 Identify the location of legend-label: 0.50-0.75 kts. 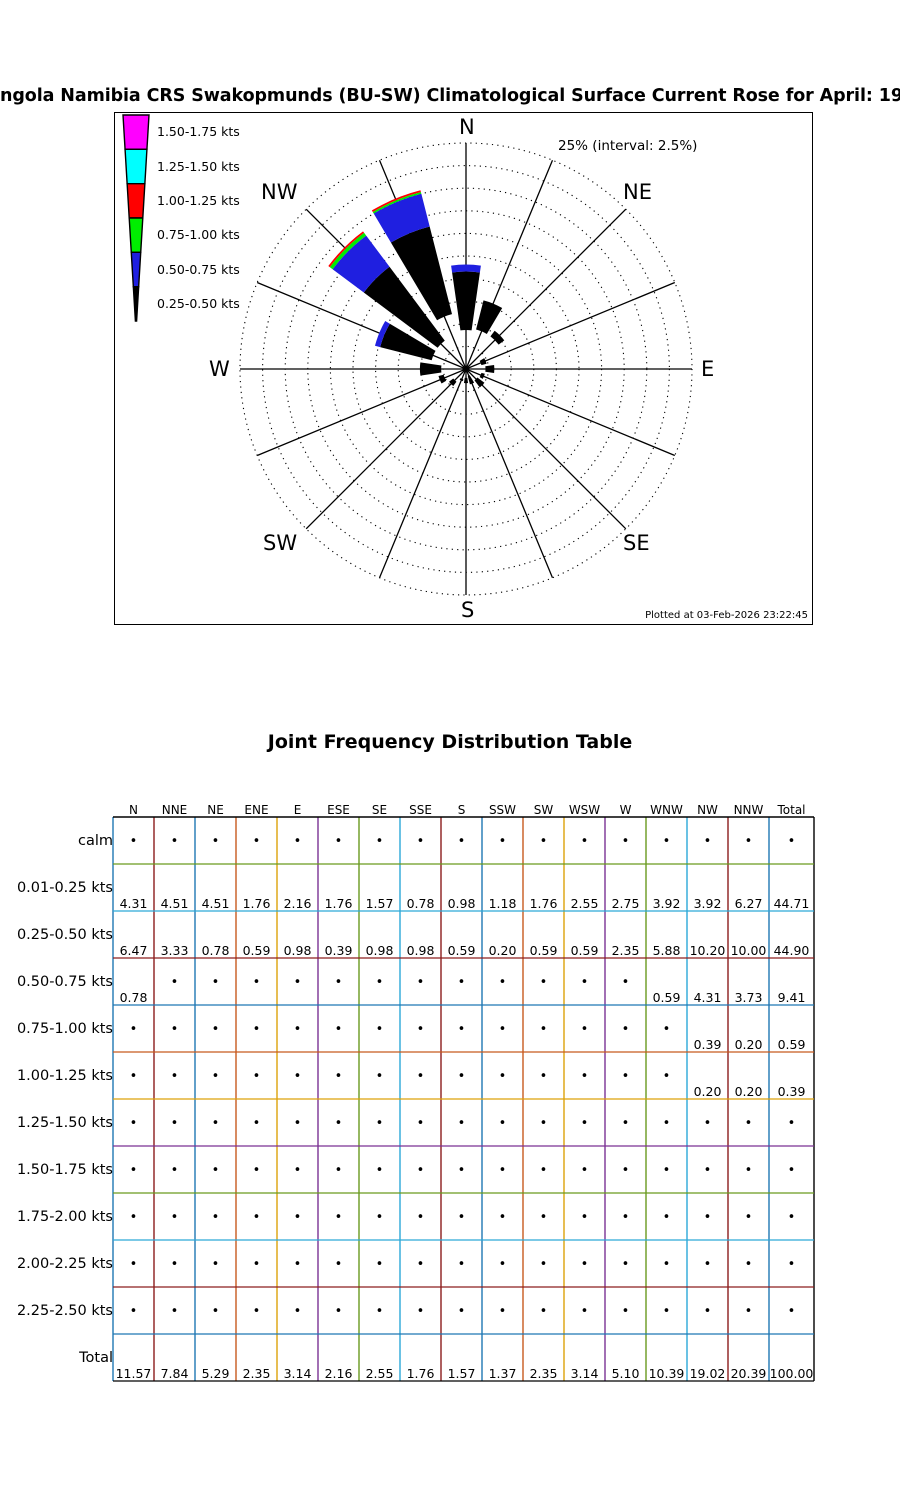
(198, 269).